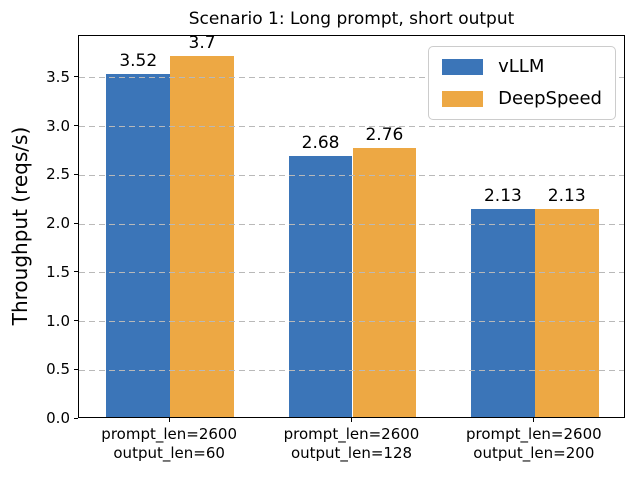 The image size is (640, 480). What do you see at coordinates (58, 174) in the screenshot?
I see `y-tick-label: 2.5` at bounding box center [58, 174].